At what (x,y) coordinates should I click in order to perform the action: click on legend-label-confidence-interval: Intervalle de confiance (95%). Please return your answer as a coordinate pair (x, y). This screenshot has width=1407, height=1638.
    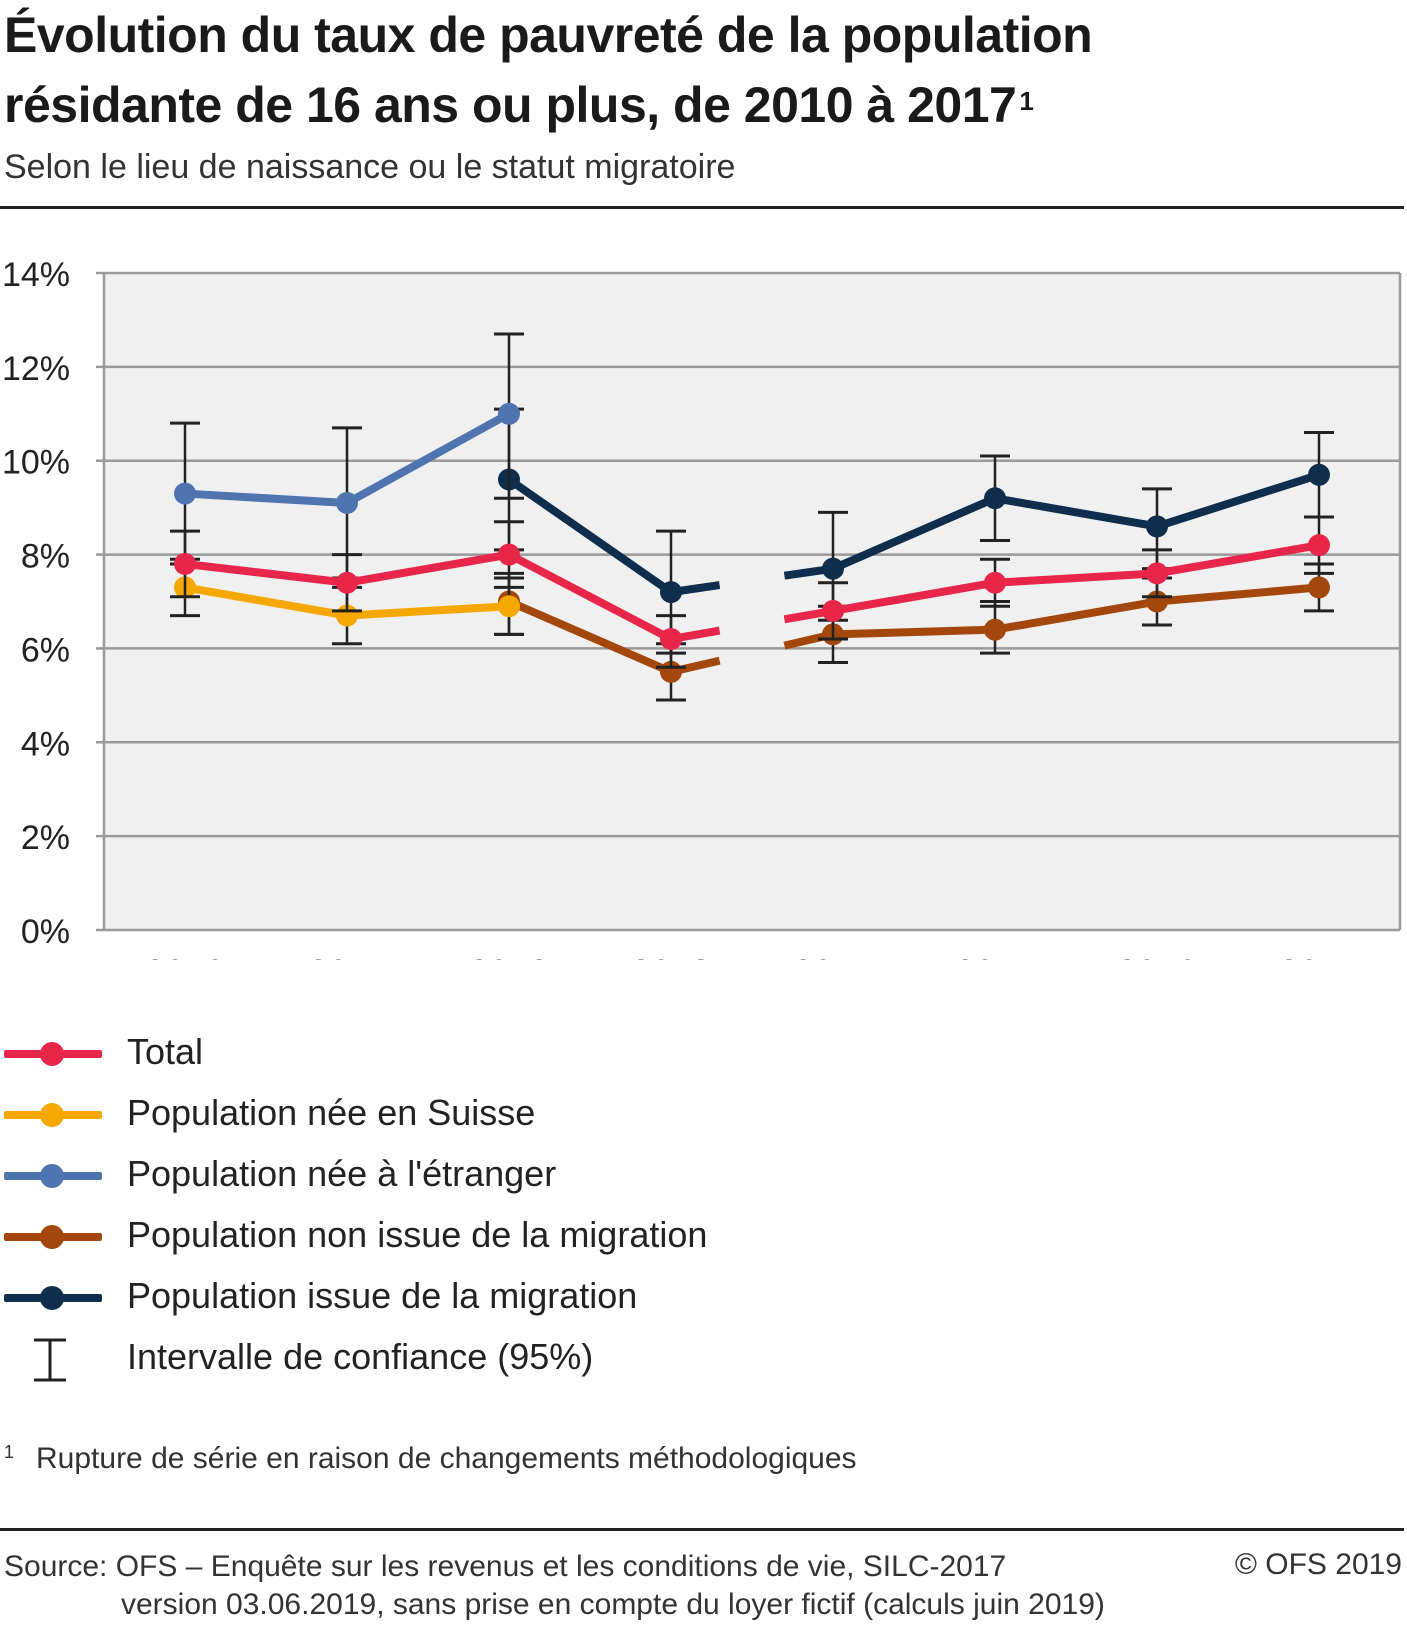
    Looking at the image, I should click on (360, 1356).